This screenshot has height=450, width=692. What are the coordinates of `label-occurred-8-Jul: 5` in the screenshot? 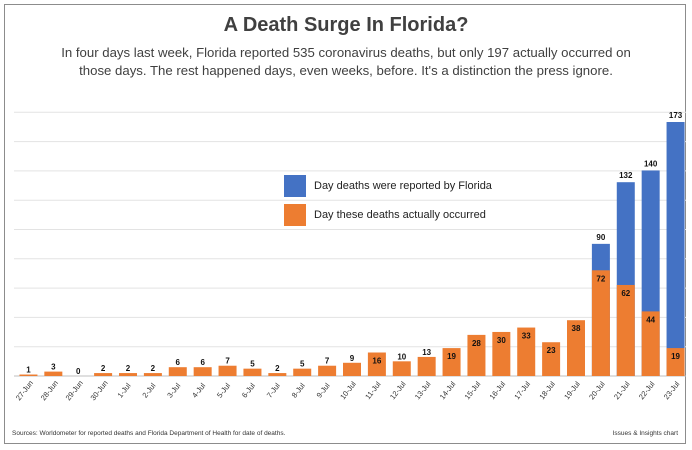 It's located at (302, 364).